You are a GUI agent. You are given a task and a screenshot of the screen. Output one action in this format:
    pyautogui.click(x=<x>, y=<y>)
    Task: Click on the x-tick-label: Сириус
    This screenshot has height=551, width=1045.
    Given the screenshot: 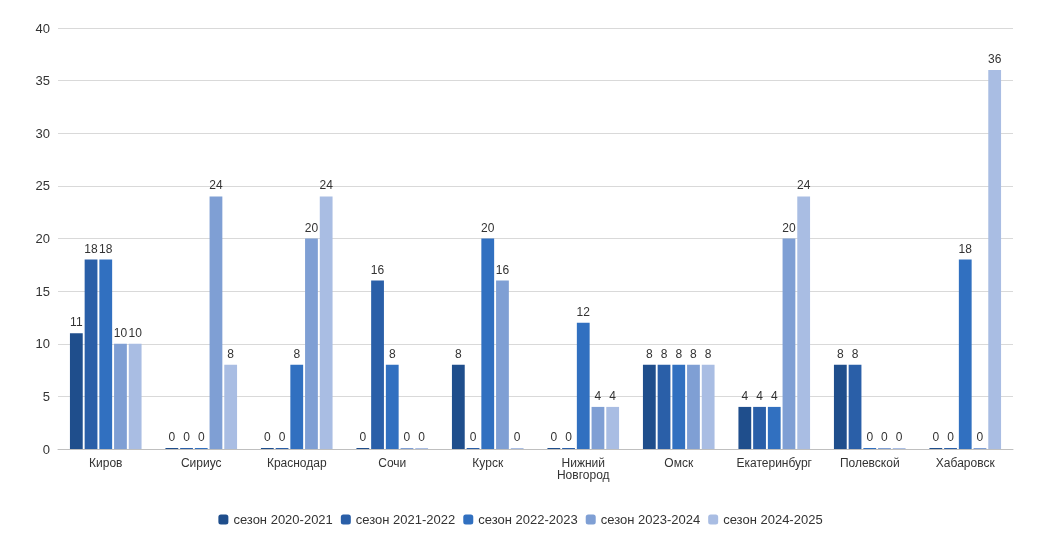 What is the action you would take?
    pyautogui.click(x=201, y=463)
    